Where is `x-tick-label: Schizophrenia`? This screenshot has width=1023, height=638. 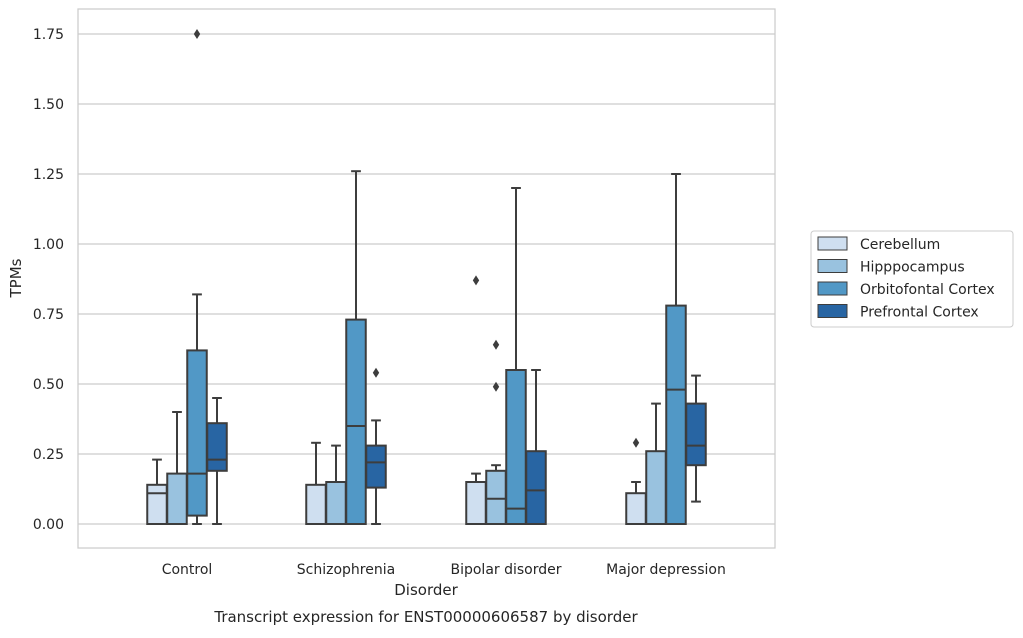 x-tick-label: Schizophrenia is located at coordinates (346, 570).